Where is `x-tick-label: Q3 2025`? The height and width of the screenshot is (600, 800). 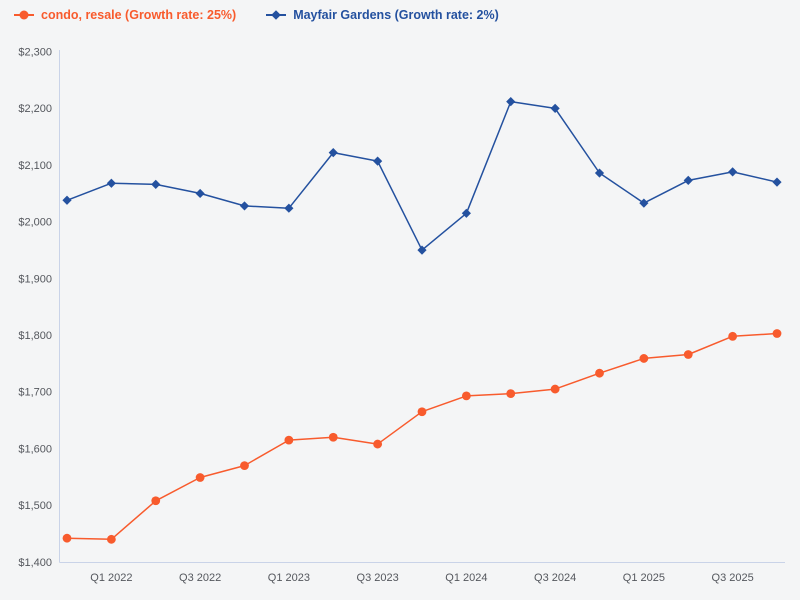
x-tick-label: Q3 2025 is located at coordinates (733, 578).